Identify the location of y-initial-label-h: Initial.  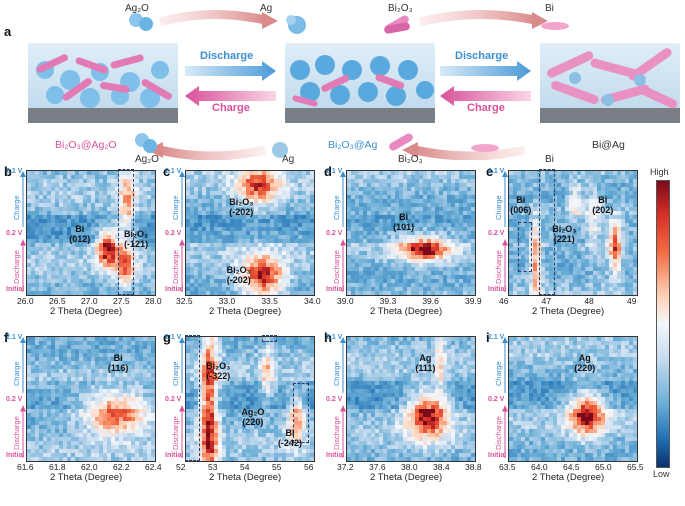
(335, 455).